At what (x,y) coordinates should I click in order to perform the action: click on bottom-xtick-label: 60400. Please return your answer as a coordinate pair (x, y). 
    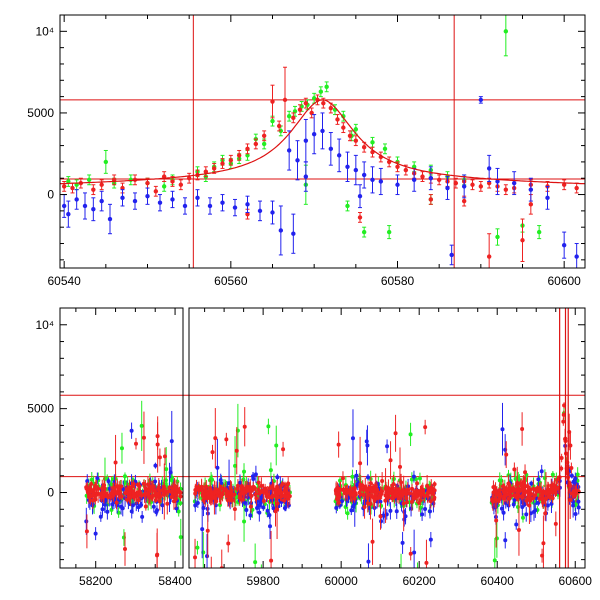
    Looking at the image, I should click on (498, 581).